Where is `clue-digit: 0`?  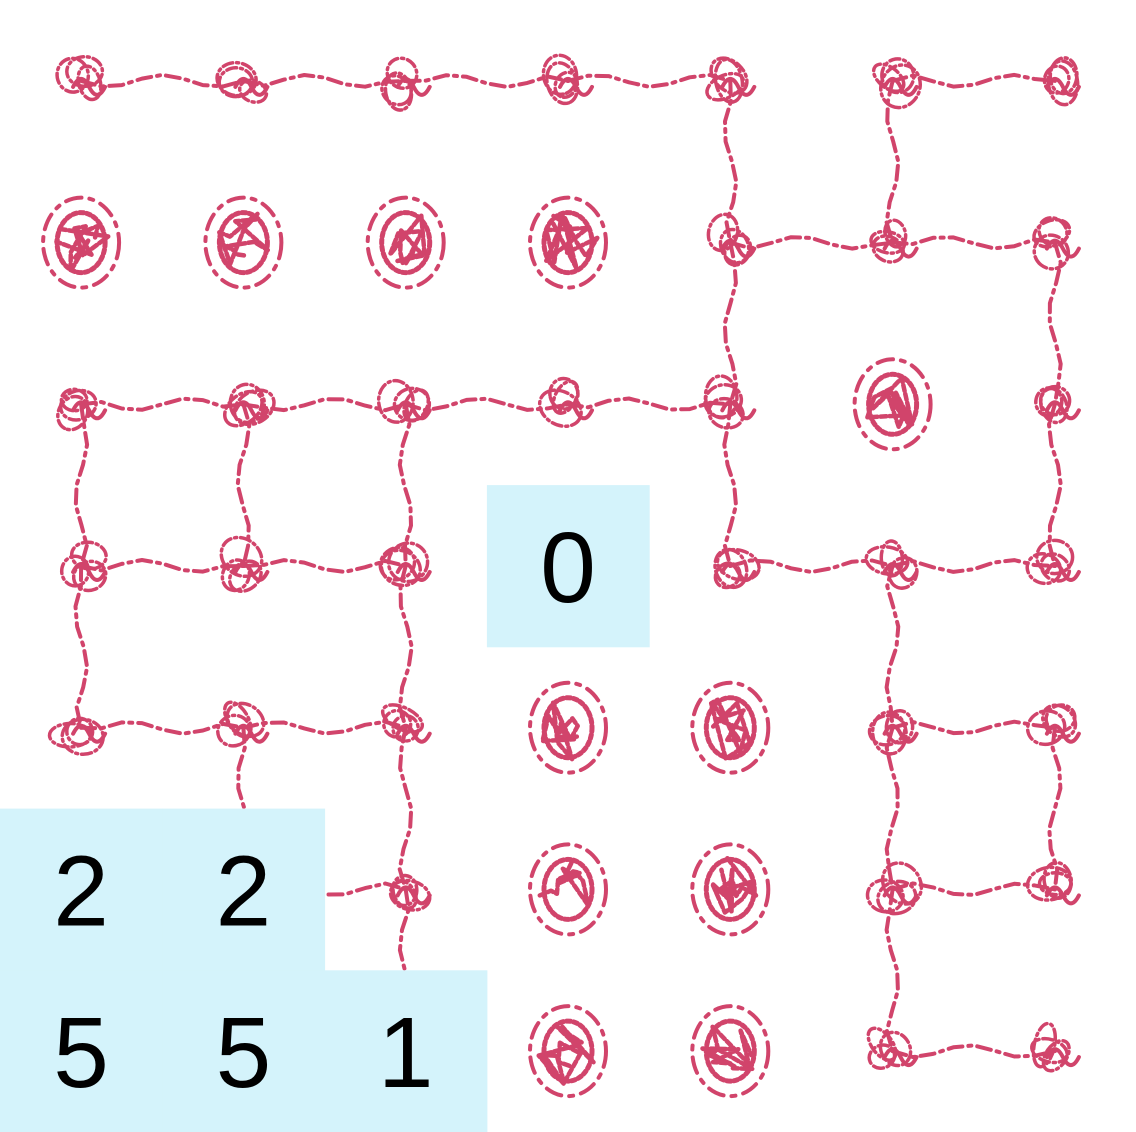
clue-digit: 0 is located at coordinates (568, 568).